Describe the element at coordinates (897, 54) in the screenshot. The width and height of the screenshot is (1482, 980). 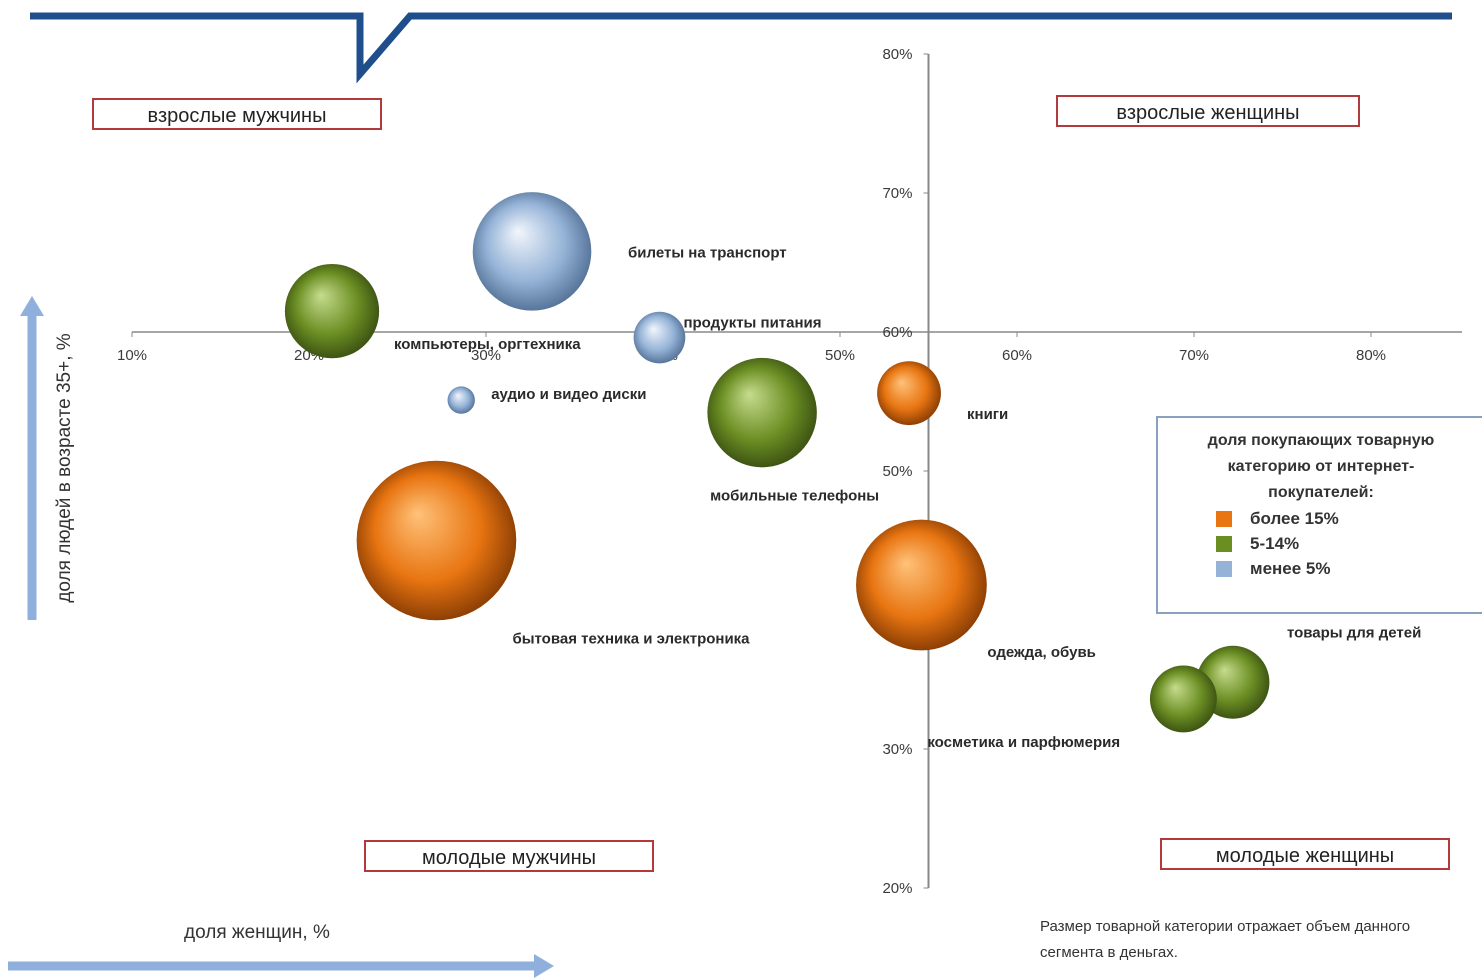
I see `y-tick-label: 80%` at that location.